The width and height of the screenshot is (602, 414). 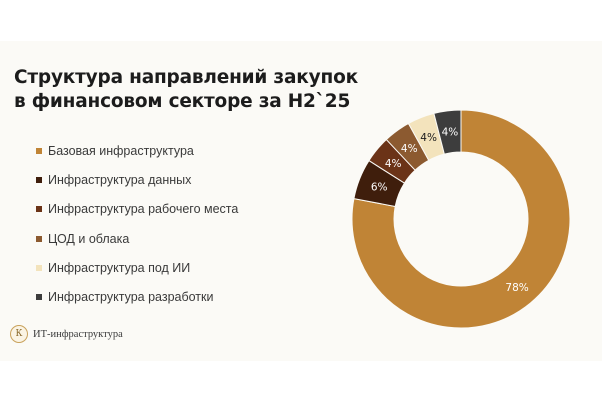 I want to click on legend-label: Базовая инфраструктура, so click(x=121, y=151).